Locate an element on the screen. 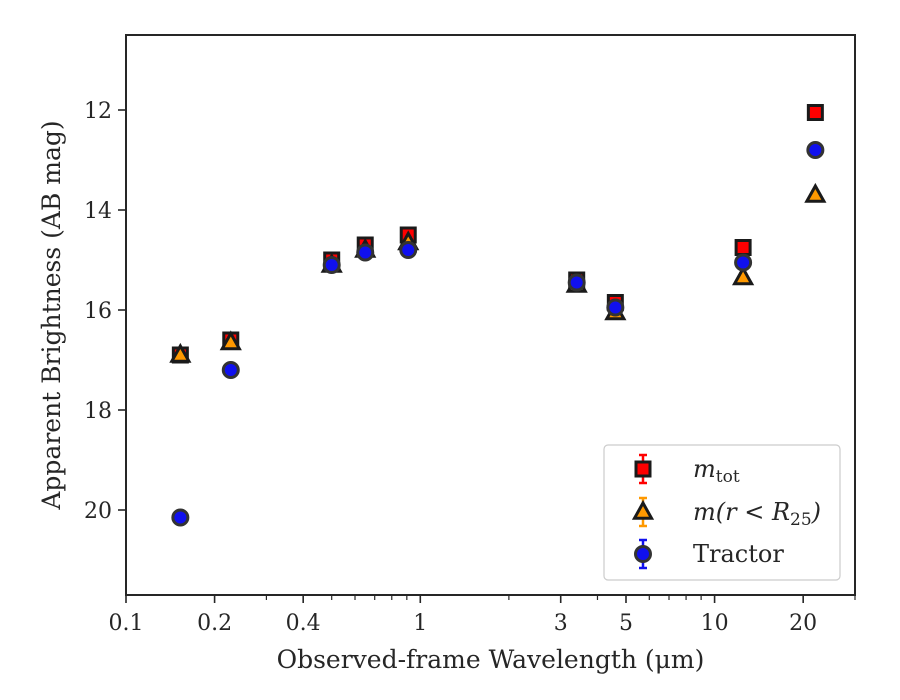 The image size is (900, 700). legend-marker-circle is located at coordinates (643, 554).